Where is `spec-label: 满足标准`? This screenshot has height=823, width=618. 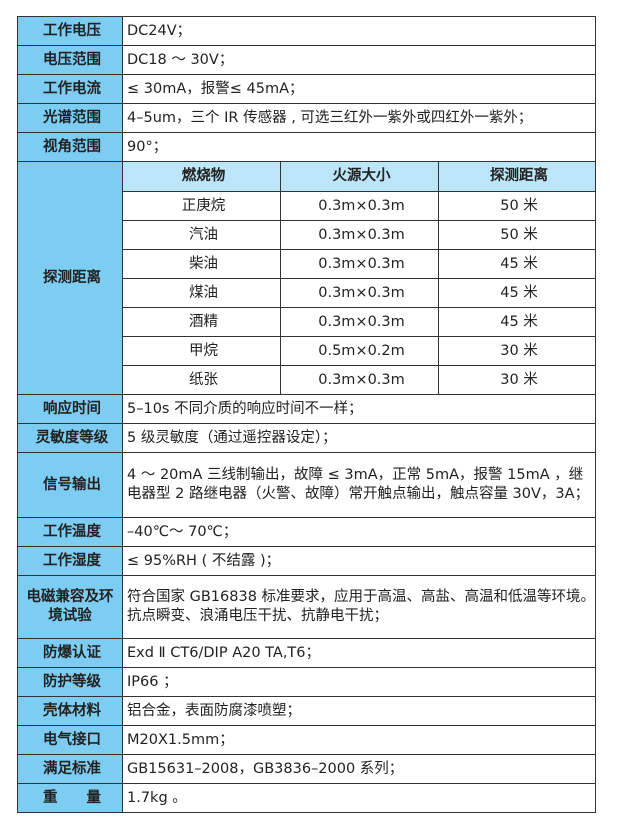 spec-label: 满足标准 is located at coordinates (70, 769).